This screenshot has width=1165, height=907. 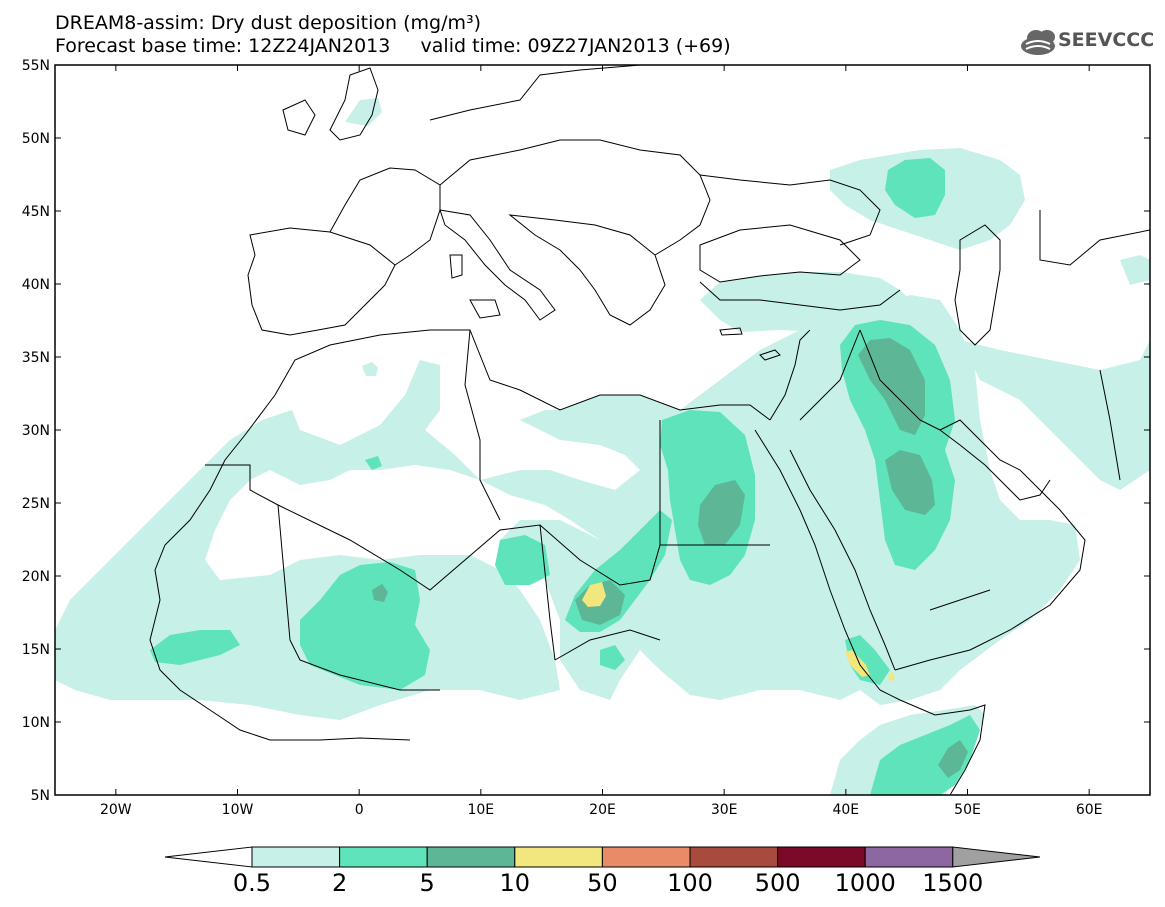 I want to click on lon-tick-label: 40E, so click(x=845, y=810).